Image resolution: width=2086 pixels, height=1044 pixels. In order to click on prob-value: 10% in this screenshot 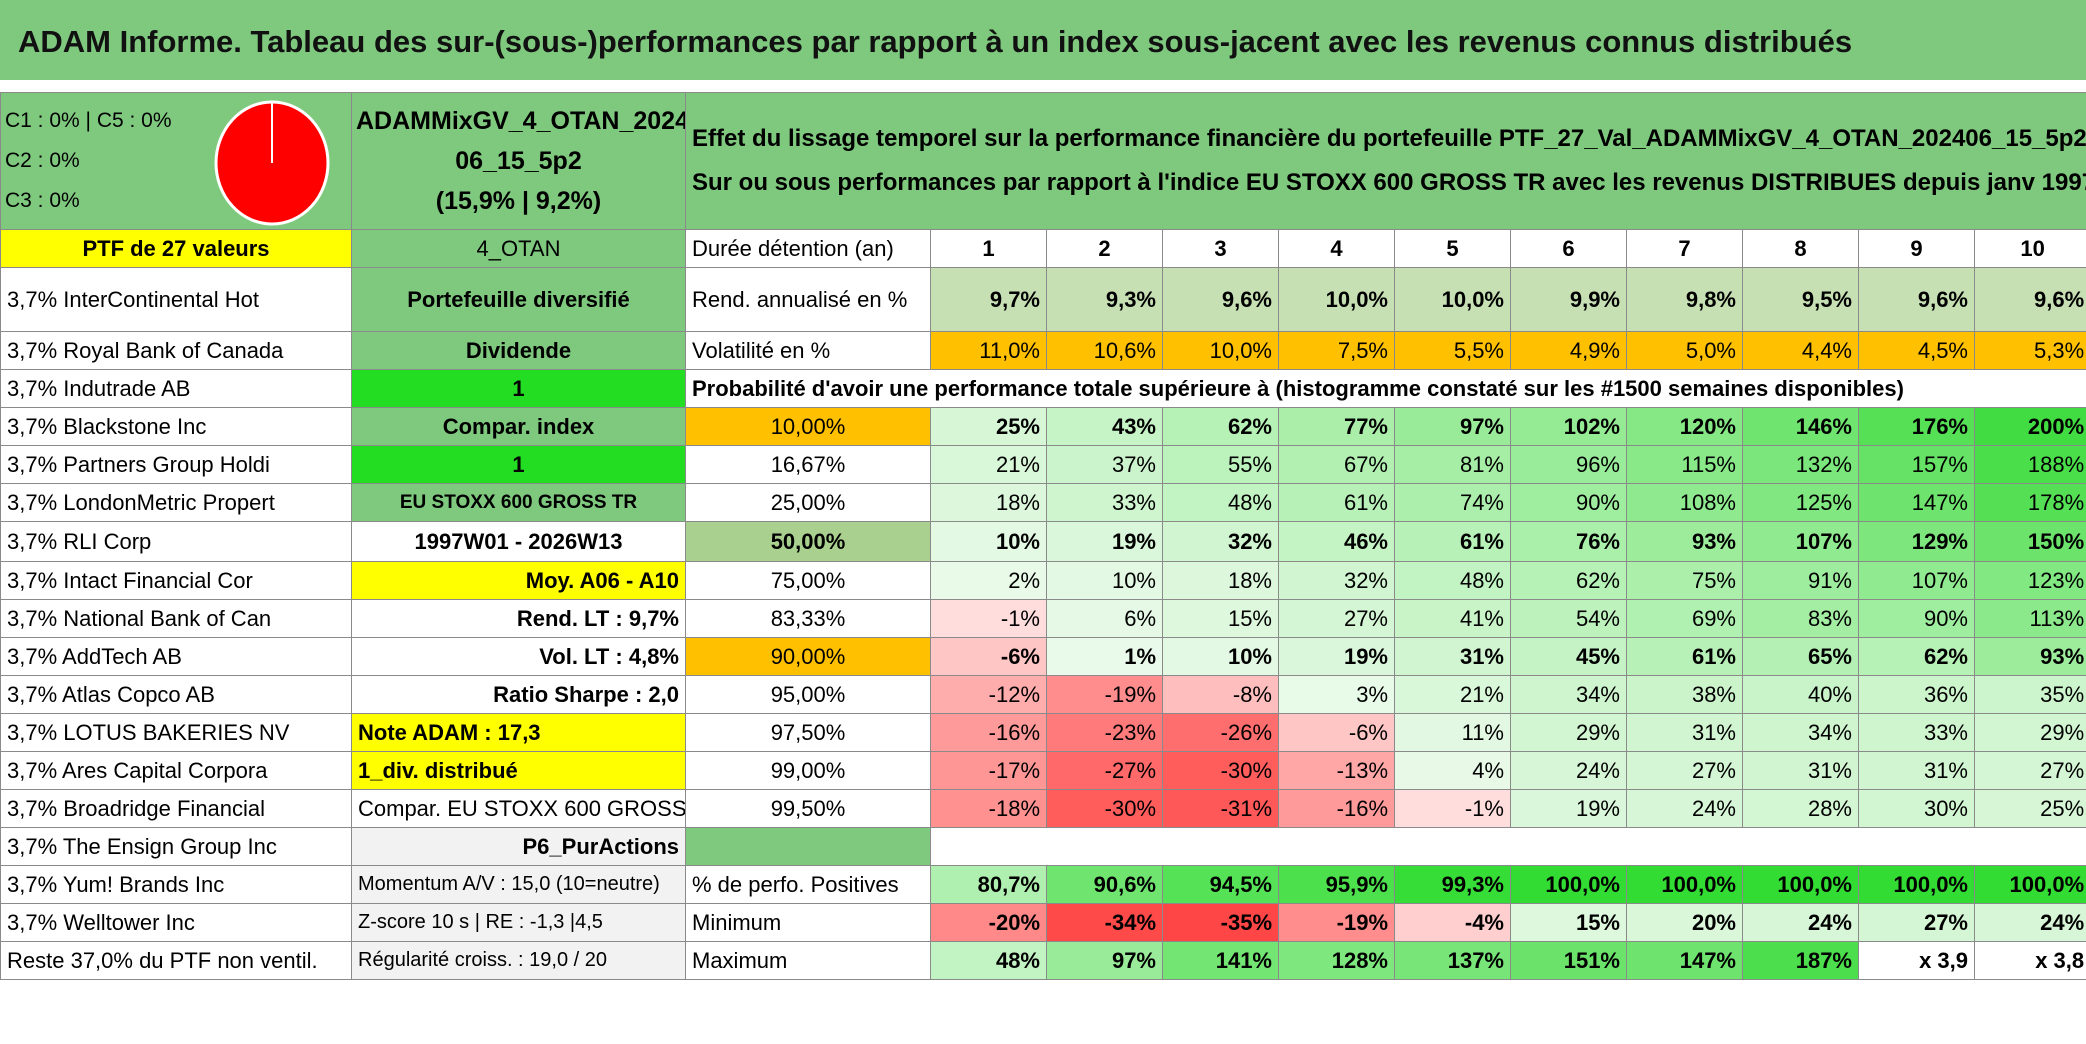, I will do `click(1104, 580)`.